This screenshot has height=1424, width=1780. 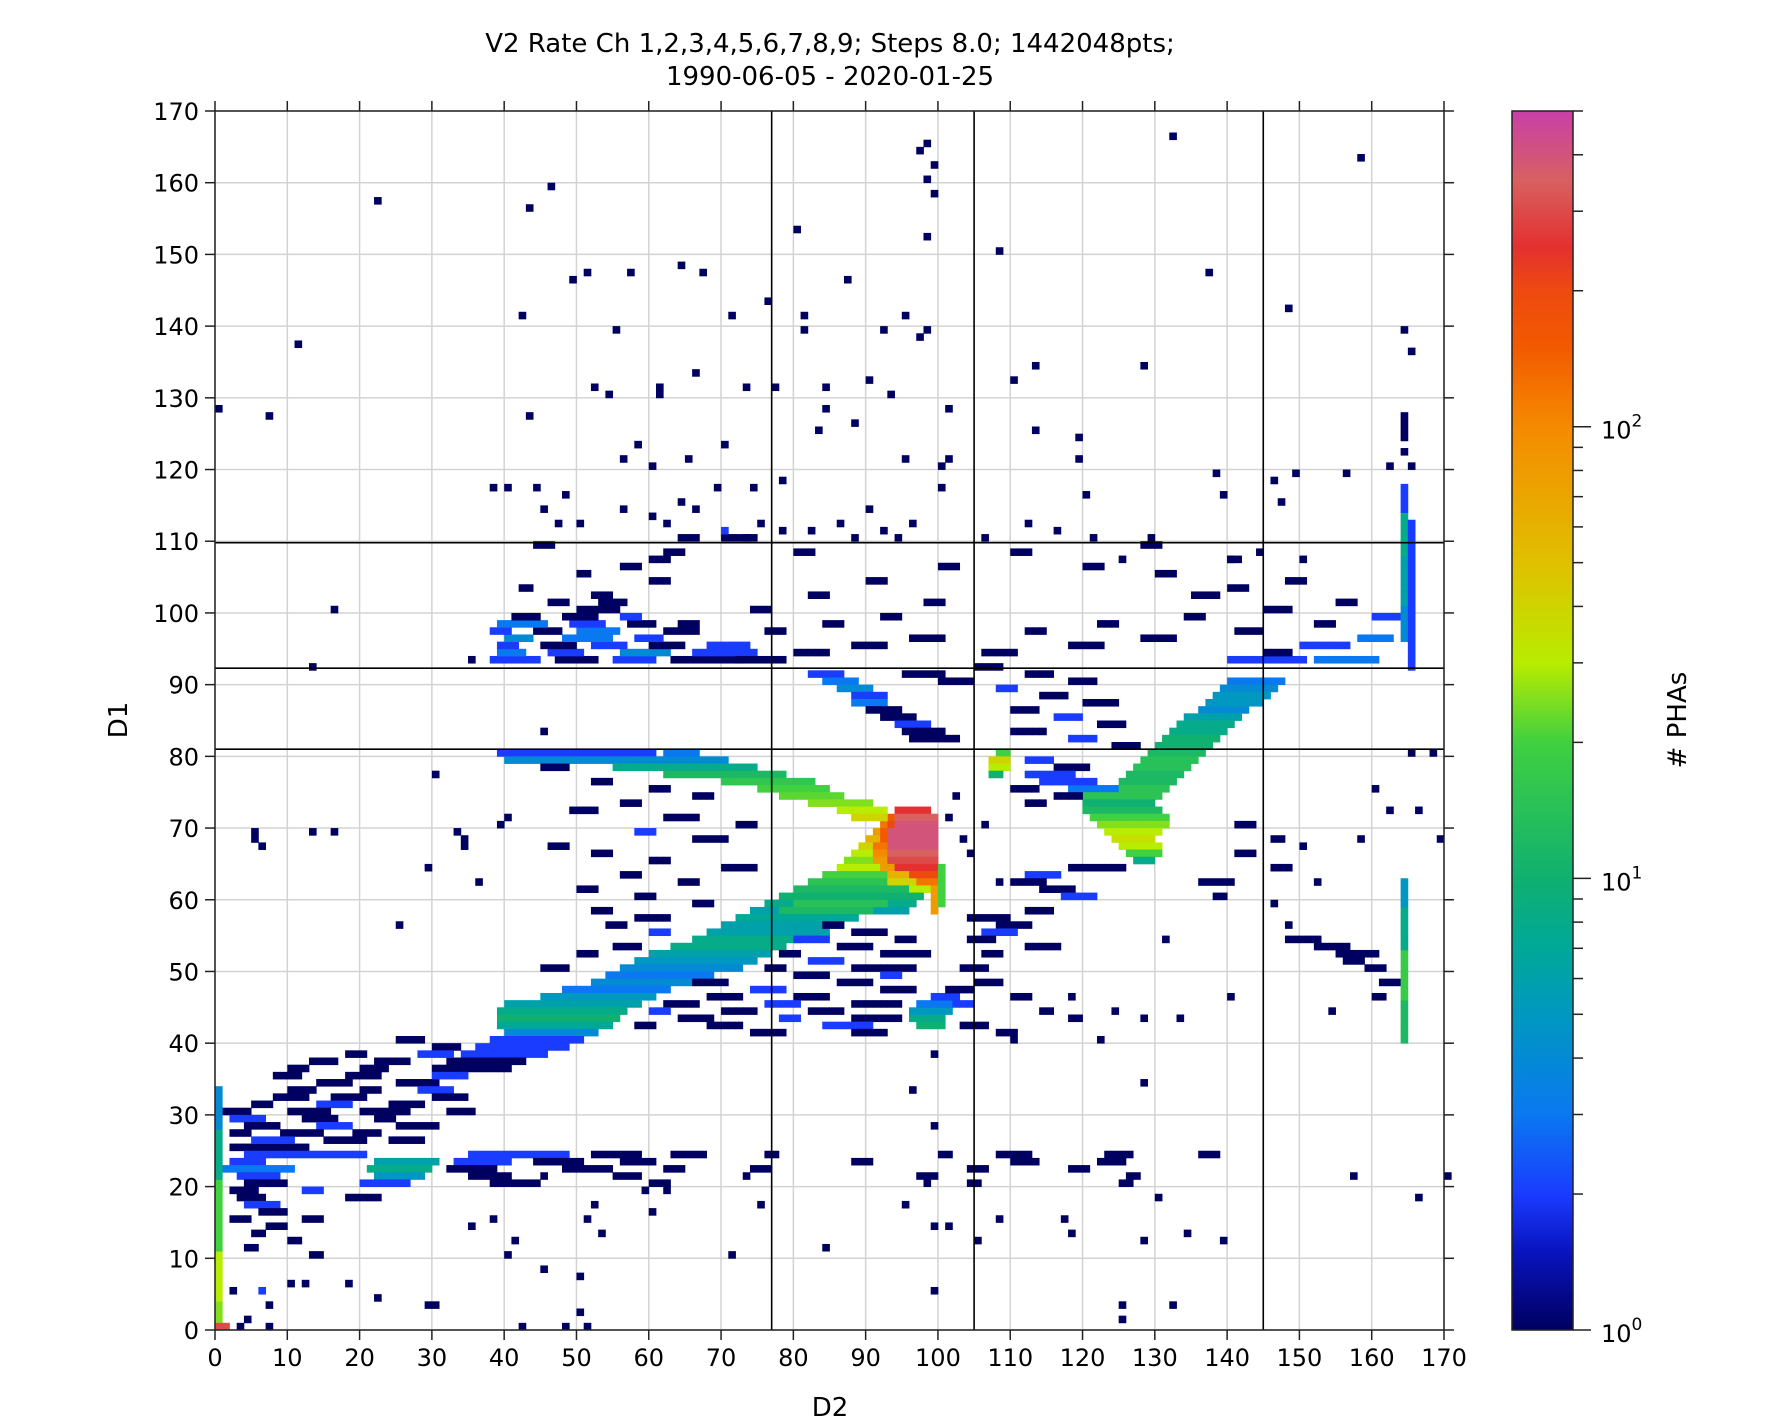 What do you see at coordinates (183, 686) in the screenshot?
I see `y-tick-label: 90` at bounding box center [183, 686].